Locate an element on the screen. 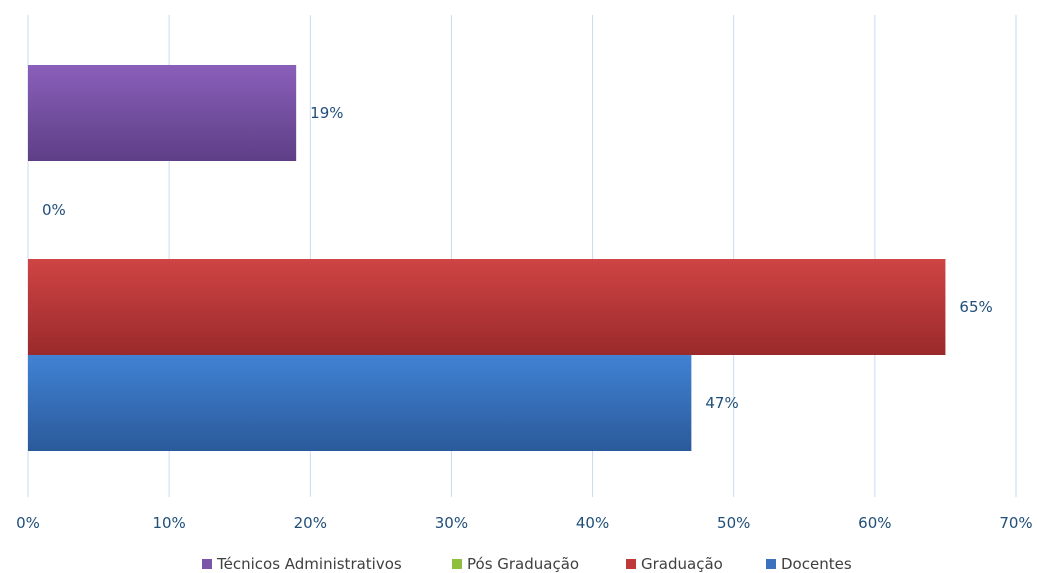  x-tick-label: 70% is located at coordinates (1015, 523).